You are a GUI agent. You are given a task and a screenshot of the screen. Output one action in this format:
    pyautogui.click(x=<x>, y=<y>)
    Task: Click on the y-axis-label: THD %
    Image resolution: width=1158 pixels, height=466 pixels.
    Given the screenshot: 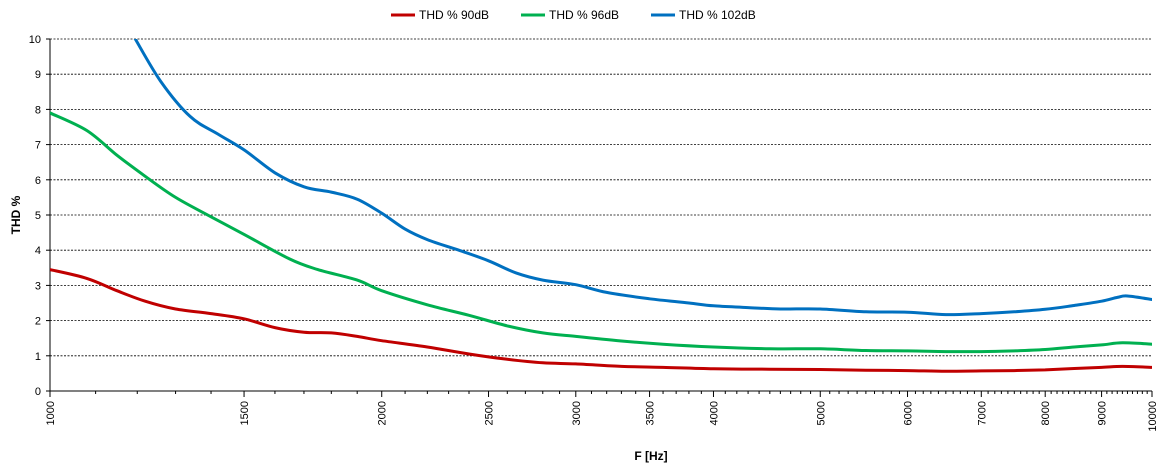 What is the action you would take?
    pyautogui.click(x=16, y=214)
    